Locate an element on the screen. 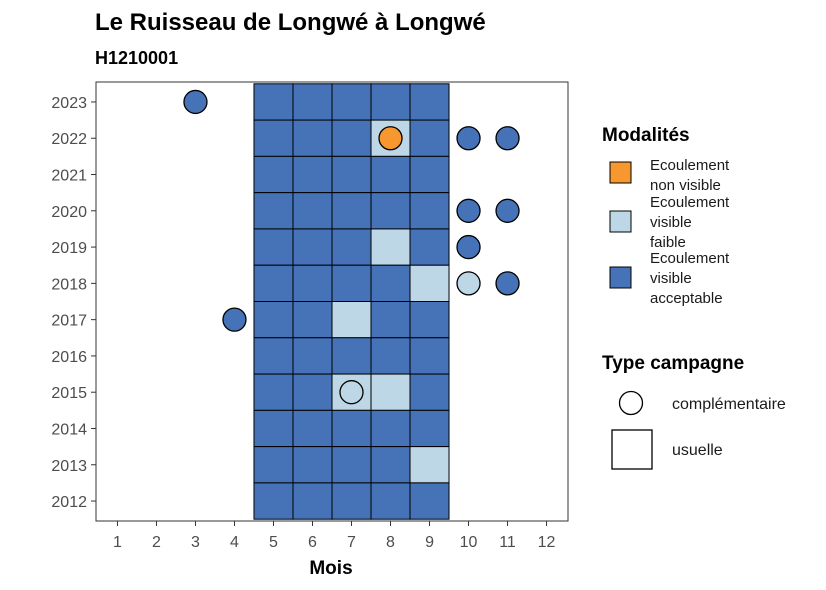  x-tick-label: 8 is located at coordinates (390, 542).